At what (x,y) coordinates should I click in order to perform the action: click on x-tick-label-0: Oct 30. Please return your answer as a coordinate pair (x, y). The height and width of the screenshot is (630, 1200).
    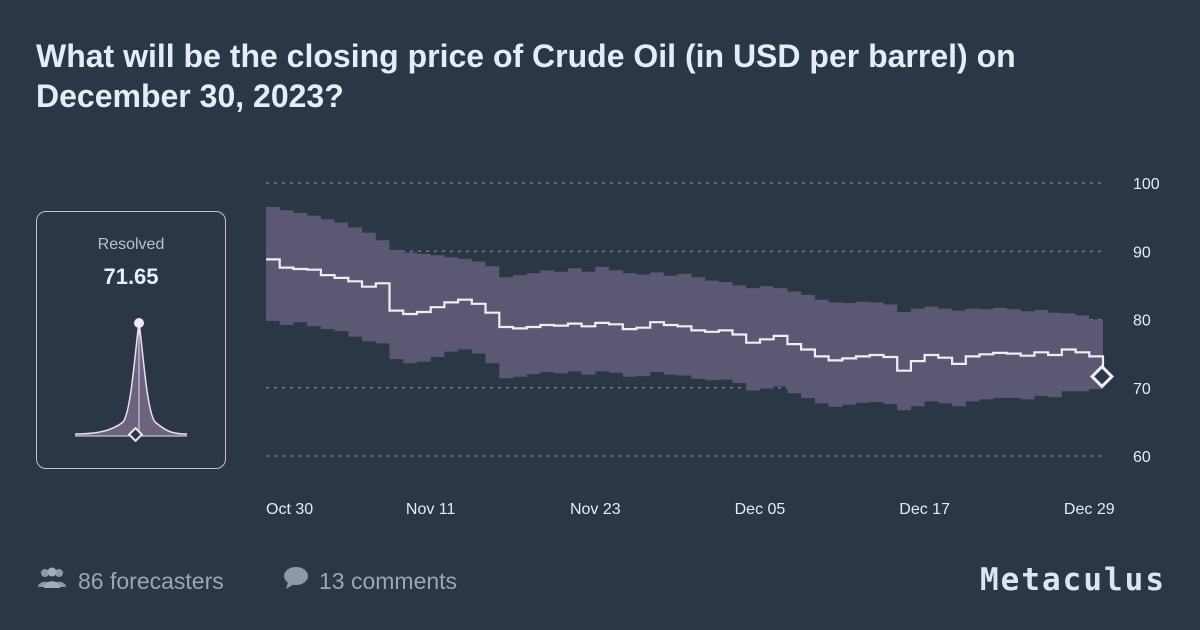
    Looking at the image, I should click on (289, 509).